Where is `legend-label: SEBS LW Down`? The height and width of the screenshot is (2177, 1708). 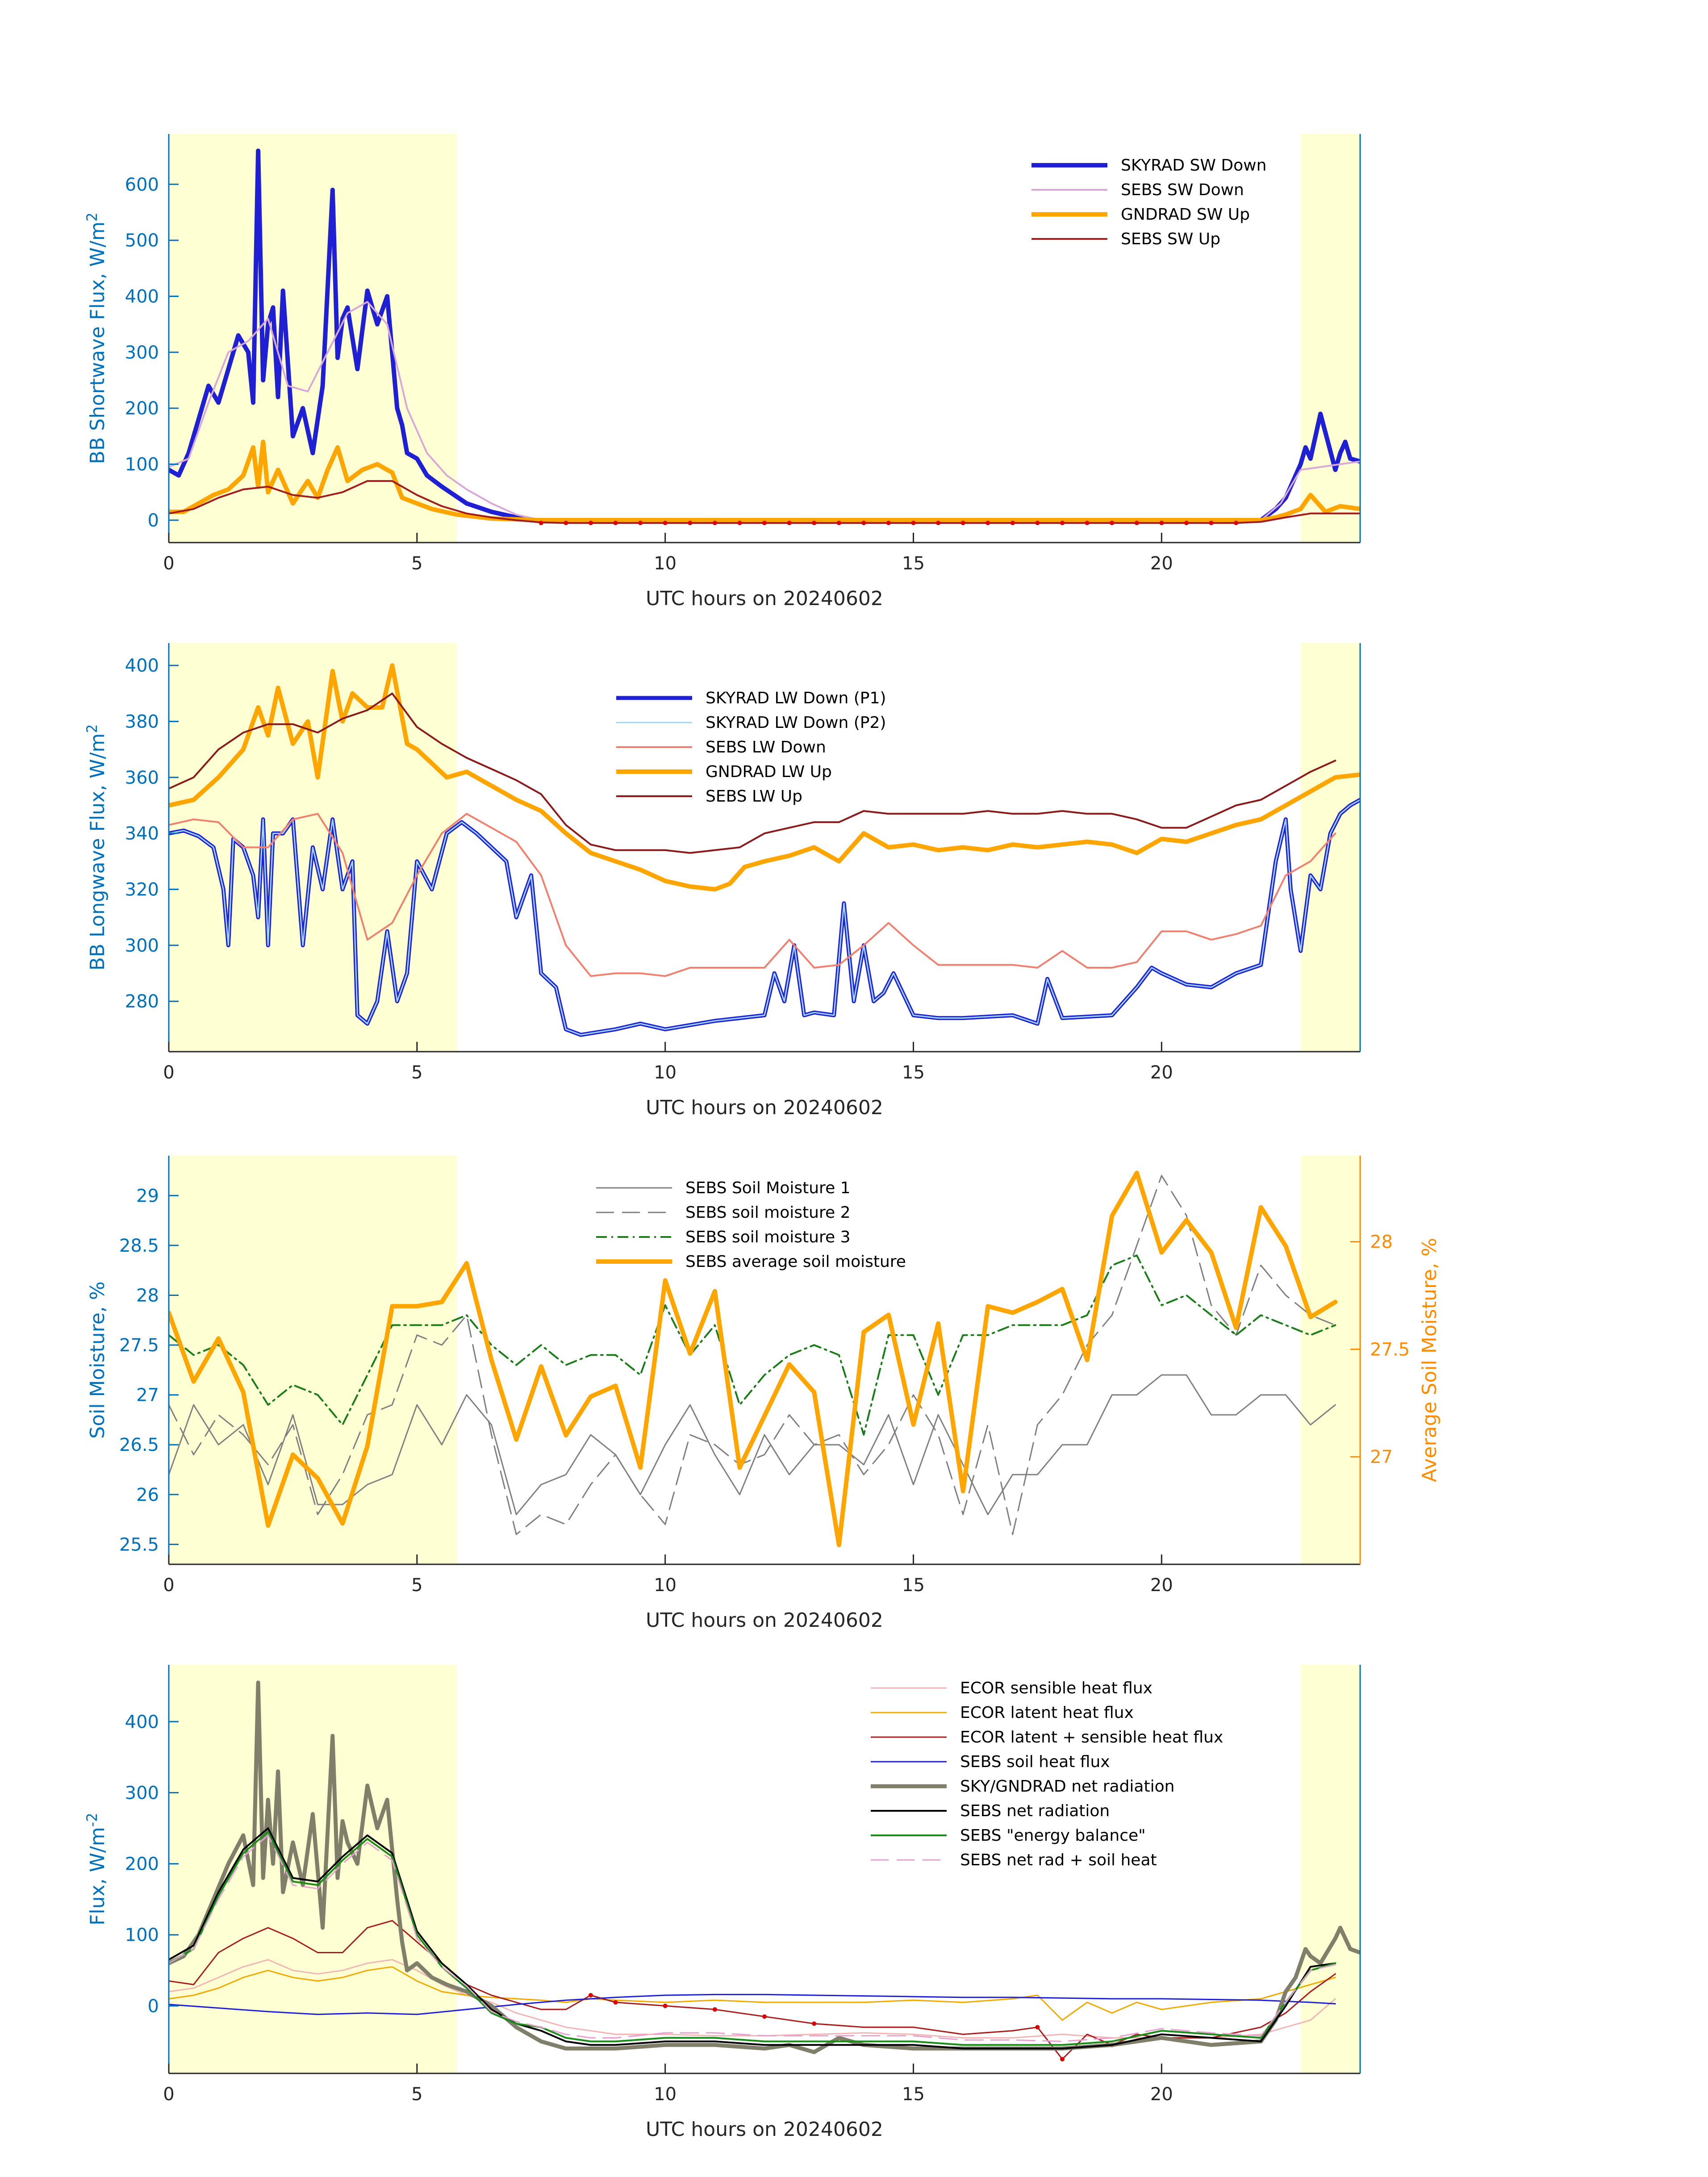 legend-label: SEBS LW Down is located at coordinates (766, 747).